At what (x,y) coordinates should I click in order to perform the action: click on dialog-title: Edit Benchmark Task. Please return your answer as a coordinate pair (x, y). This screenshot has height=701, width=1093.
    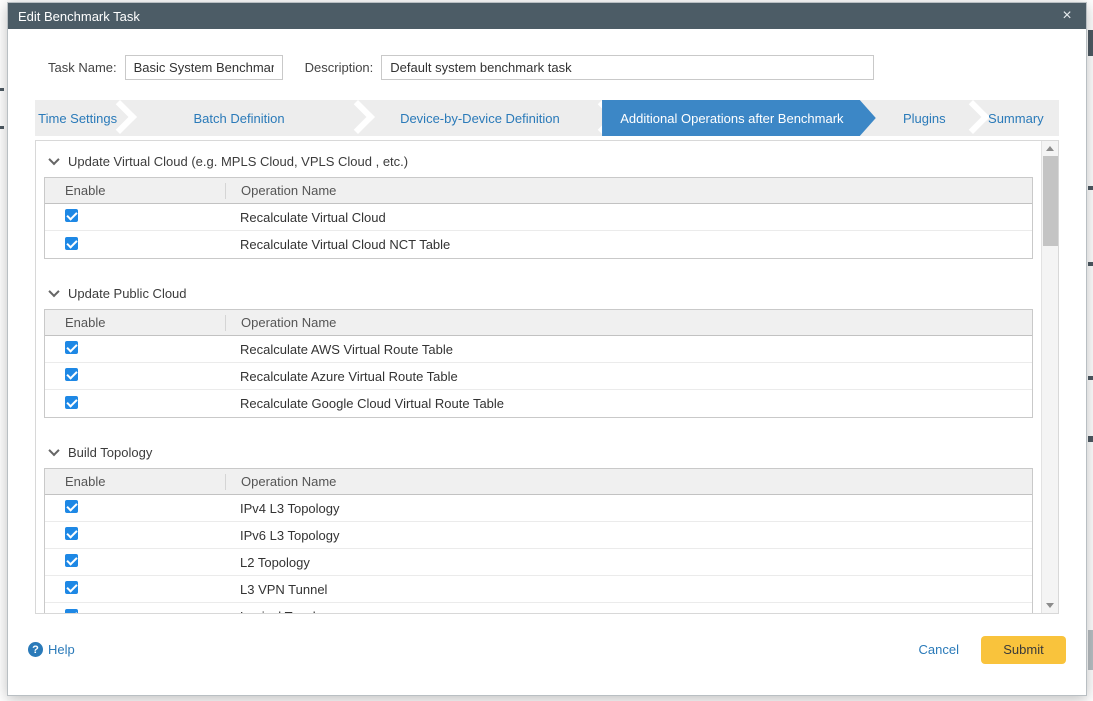
    Looking at the image, I should click on (79, 16).